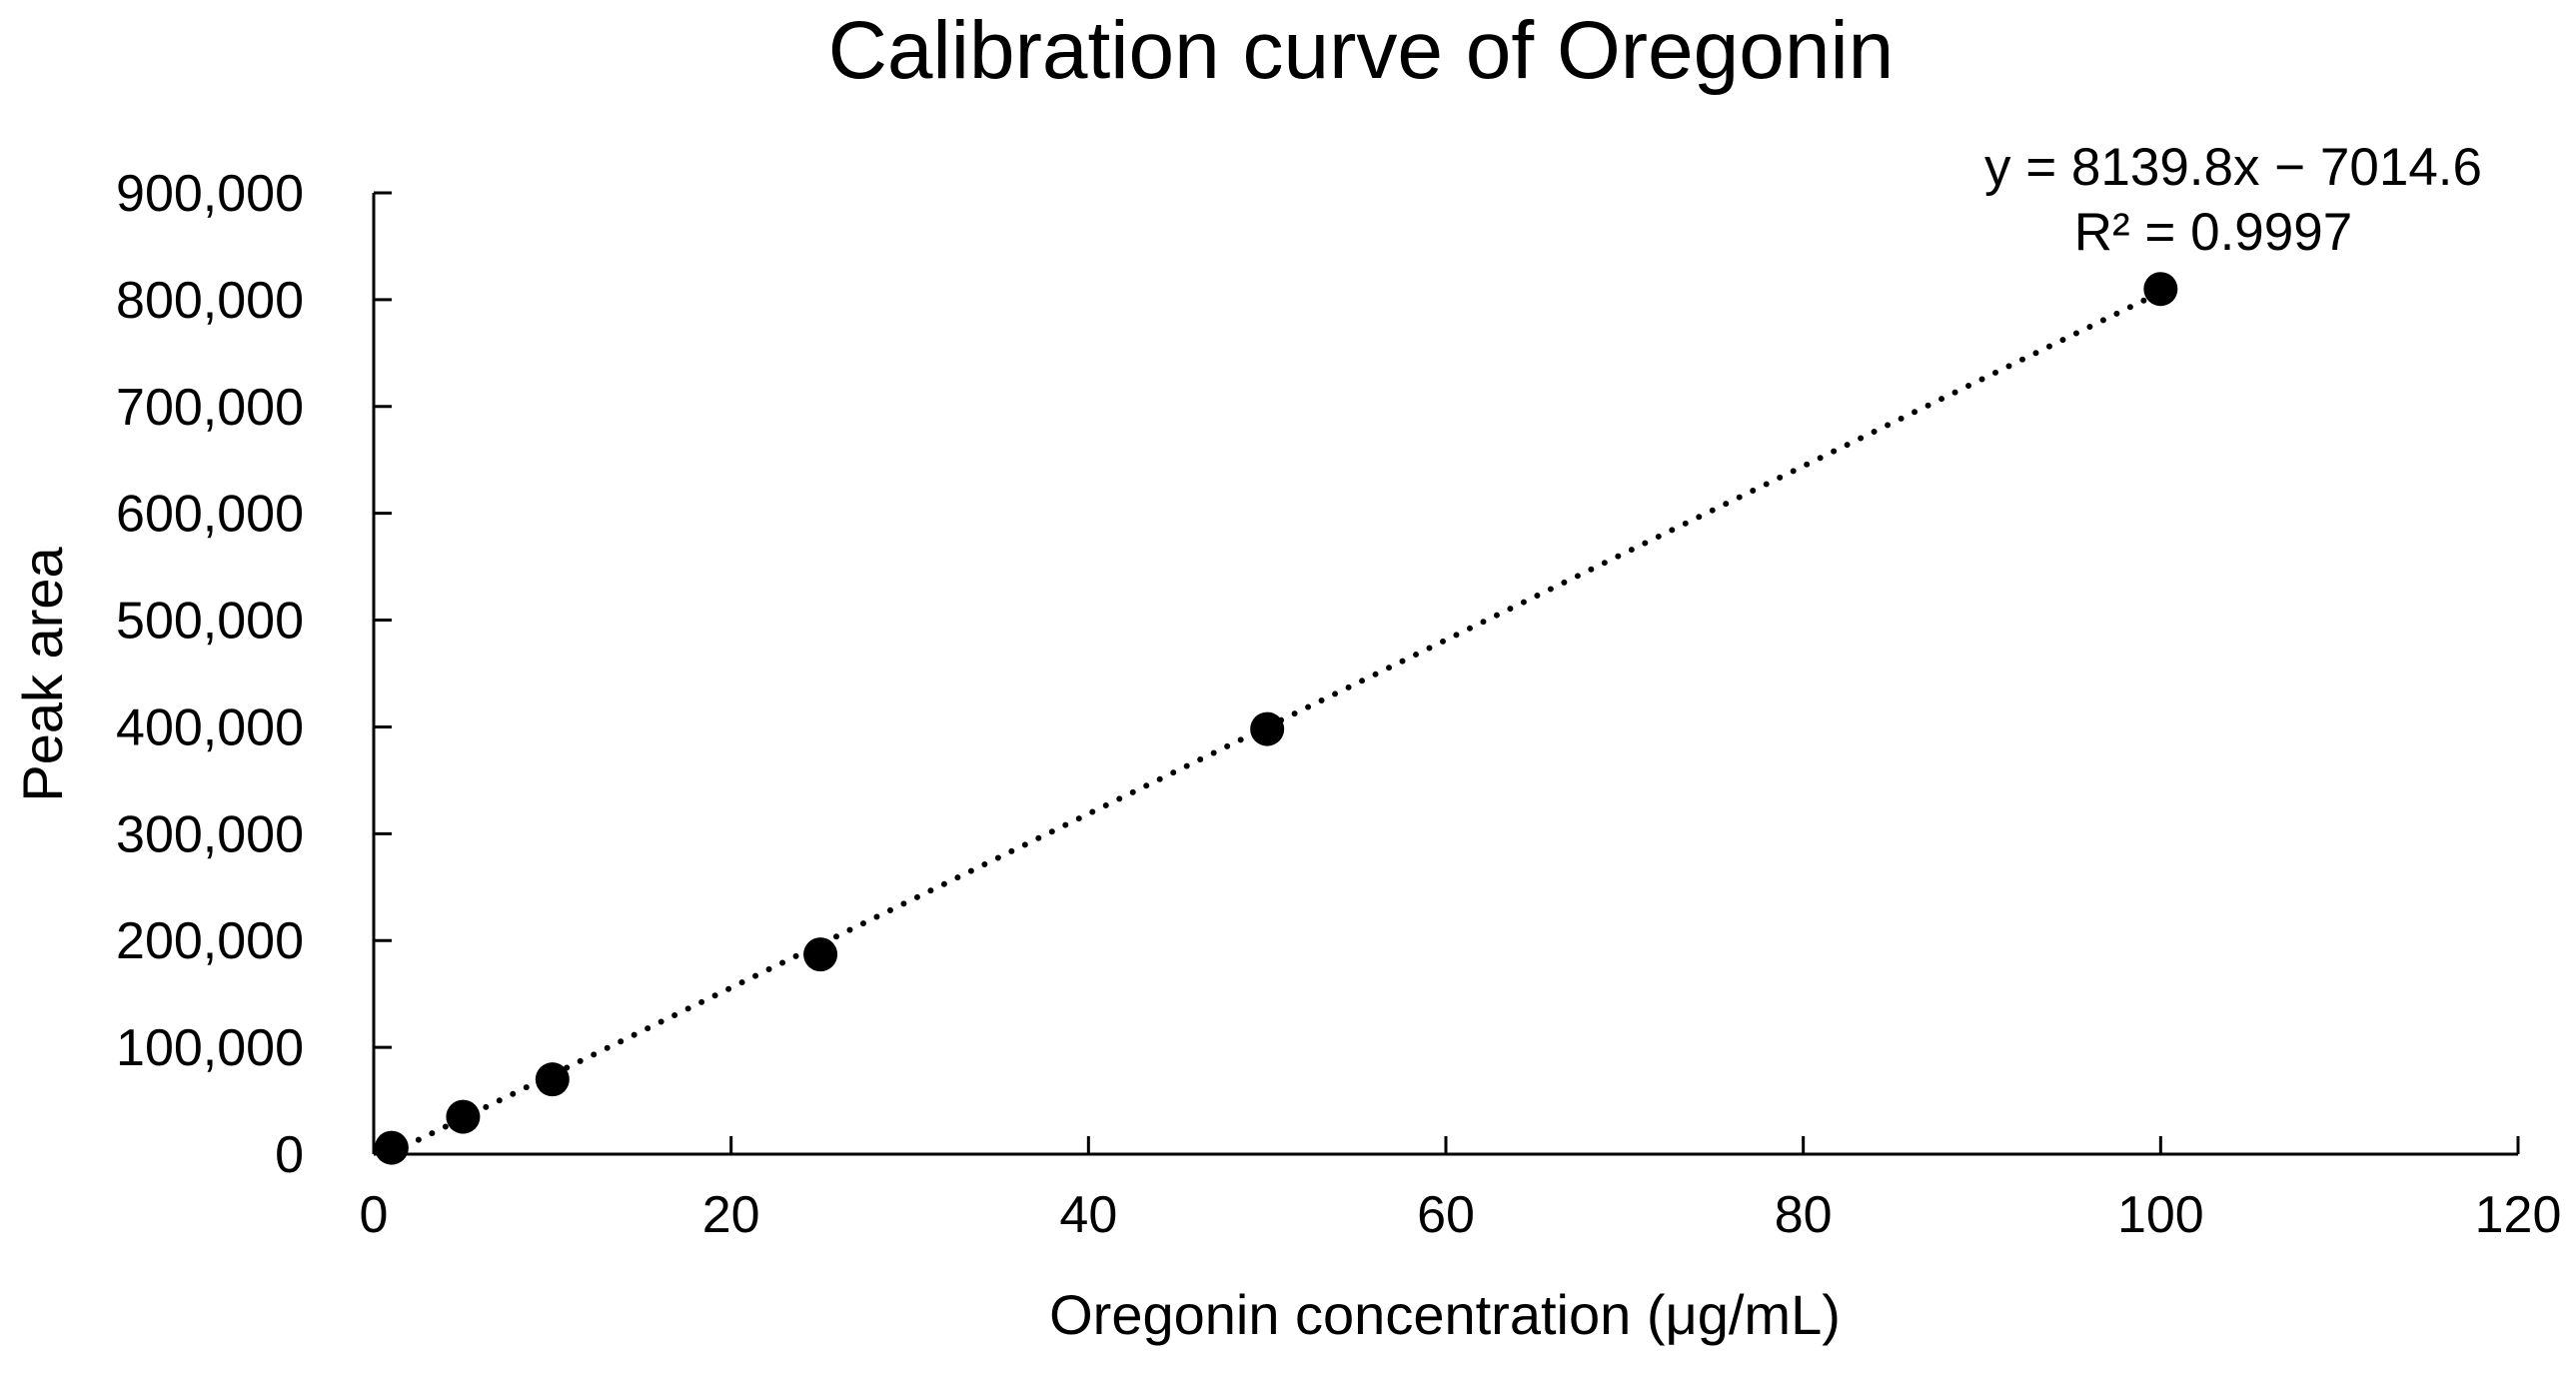 The width and height of the screenshot is (2576, 1375). Describe the element at coordinates (2213, 232) in the screenshot. I see `r-squared-label: R² = 0.9997` at that location.